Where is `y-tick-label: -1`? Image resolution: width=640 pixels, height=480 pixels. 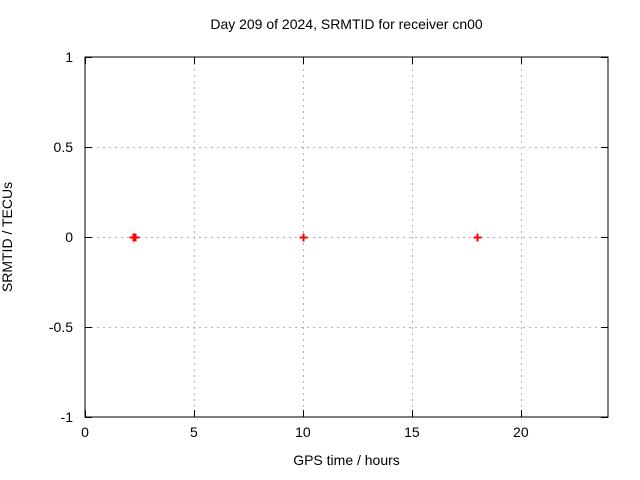 y-tick-label: -1 is located at coordinates (67, 417).